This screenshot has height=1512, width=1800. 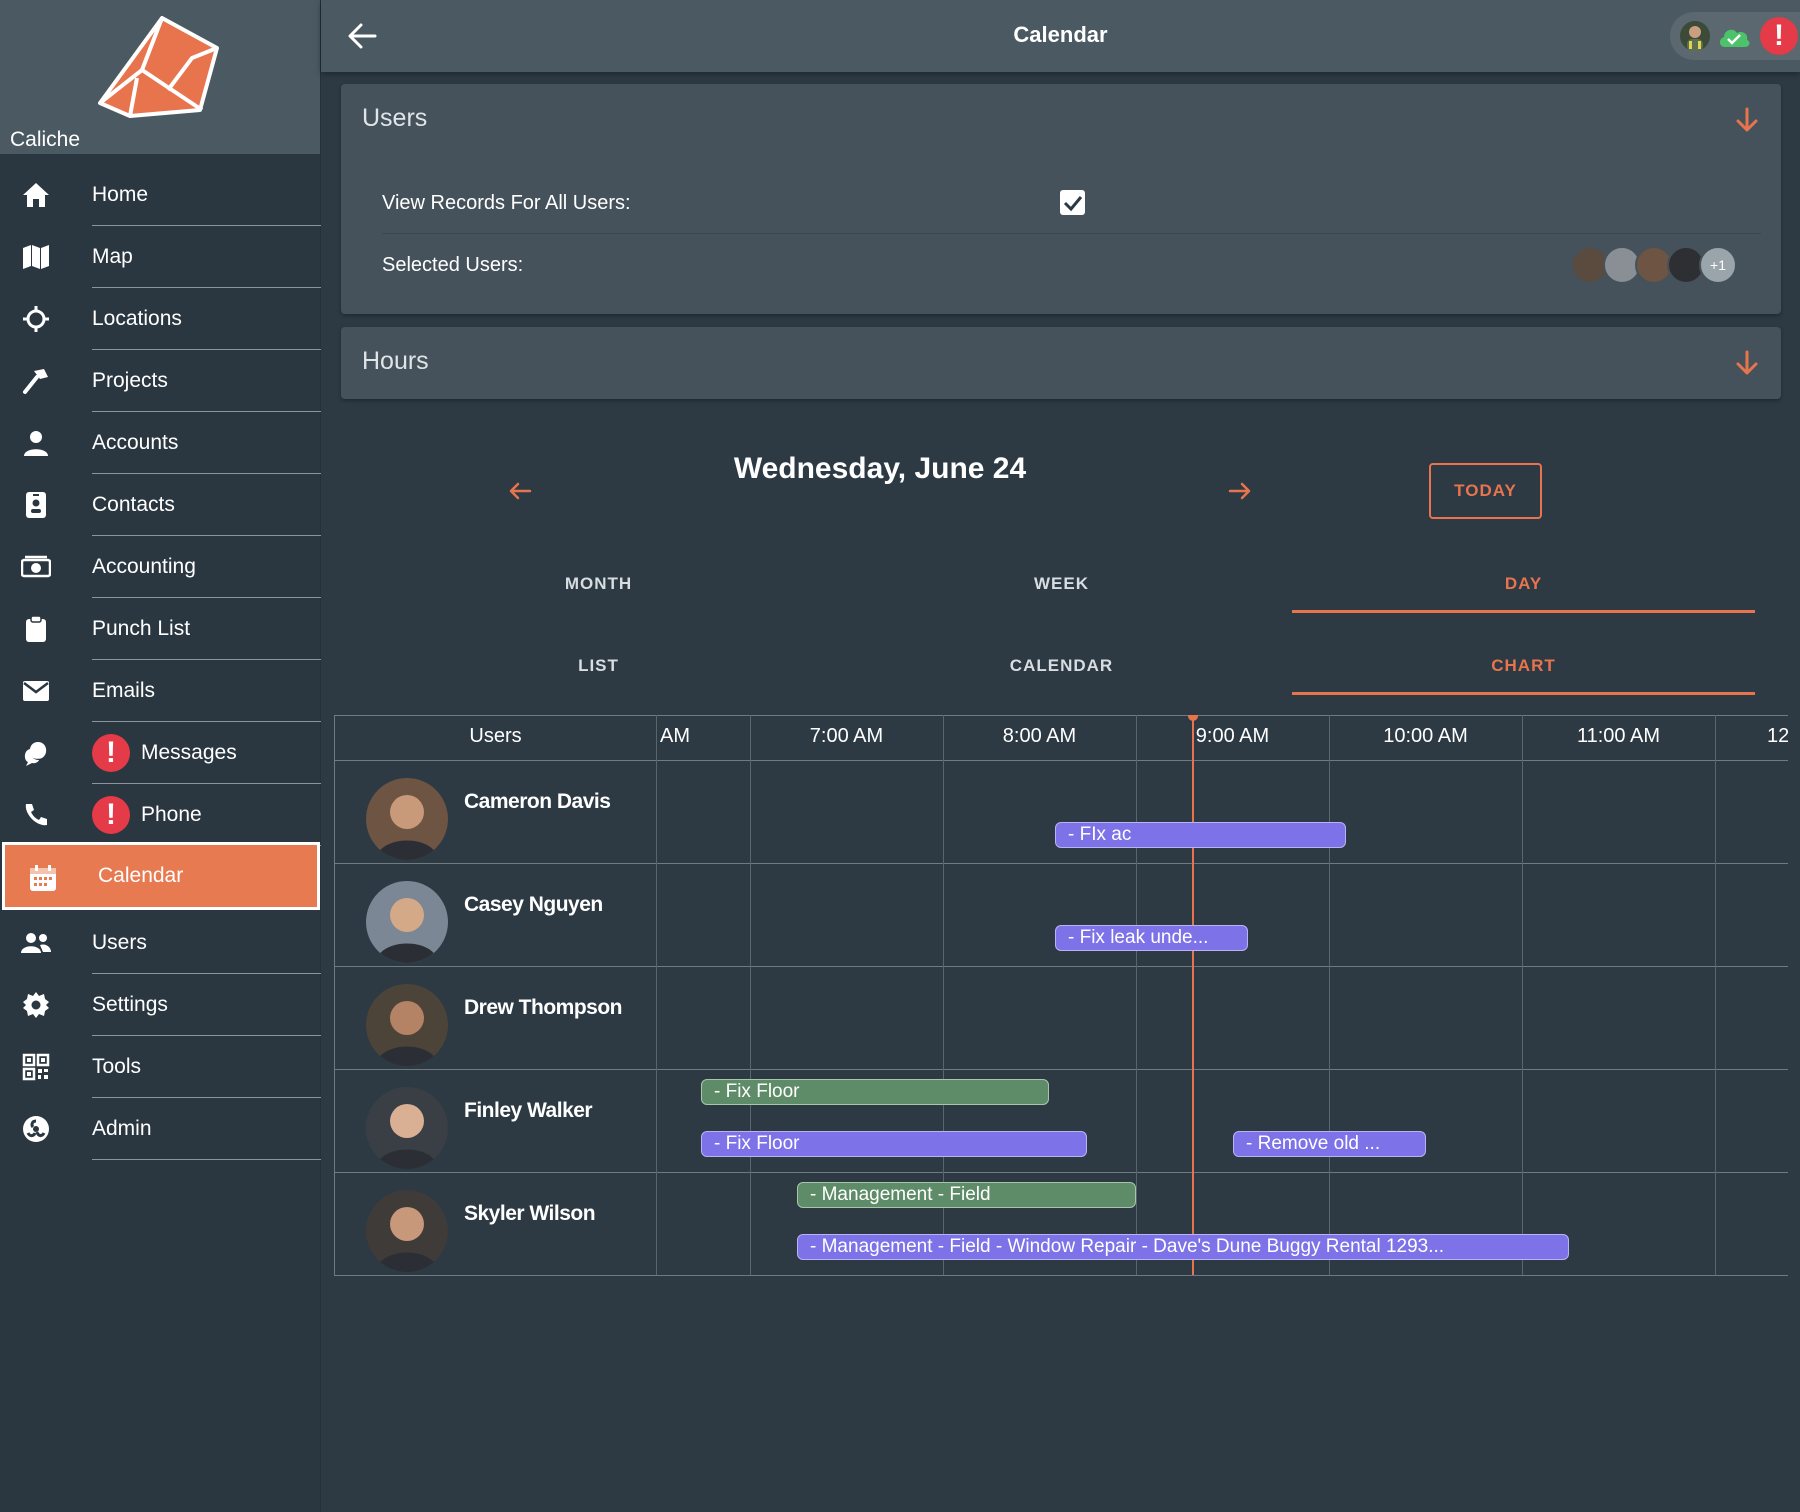 I want to click on selected-users-label: Selected Users:, so click(x=453, y=265).